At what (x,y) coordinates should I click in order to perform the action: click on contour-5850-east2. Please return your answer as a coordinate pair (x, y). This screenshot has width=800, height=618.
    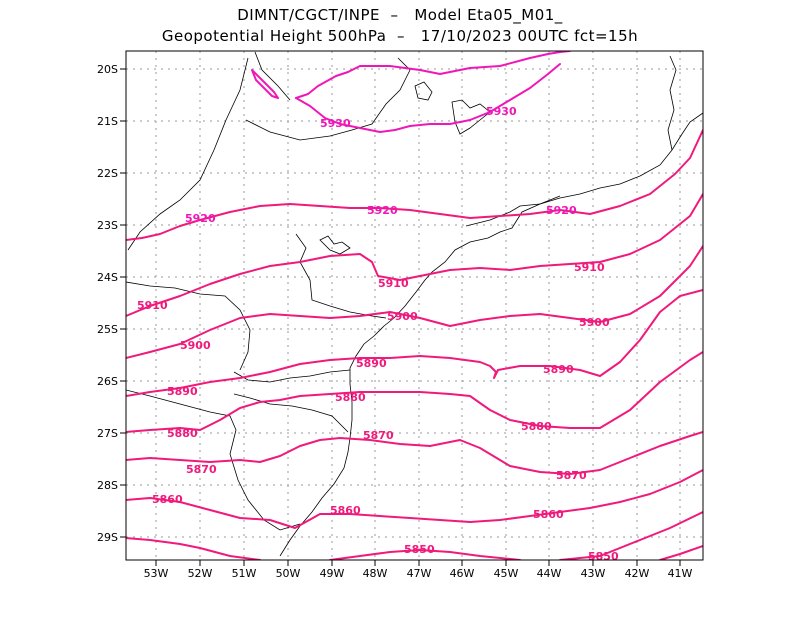
    Looking at the image, I should click on (631, 535).